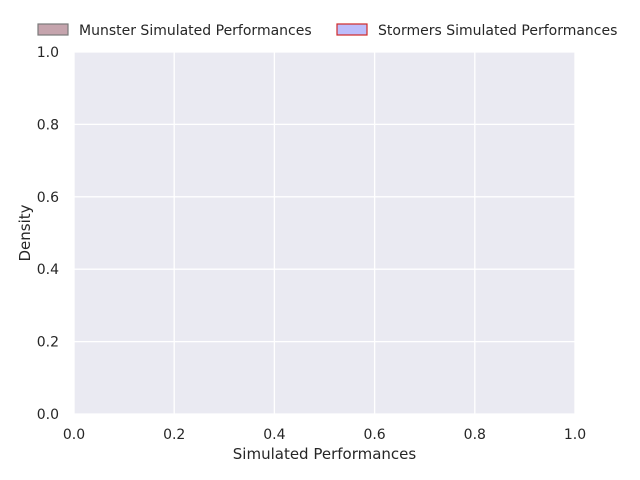 The image size is (640, 480). Describe the element at coordinates (74, 435) in the screenshot. I see `x-tick-label: 0.0` at that location.